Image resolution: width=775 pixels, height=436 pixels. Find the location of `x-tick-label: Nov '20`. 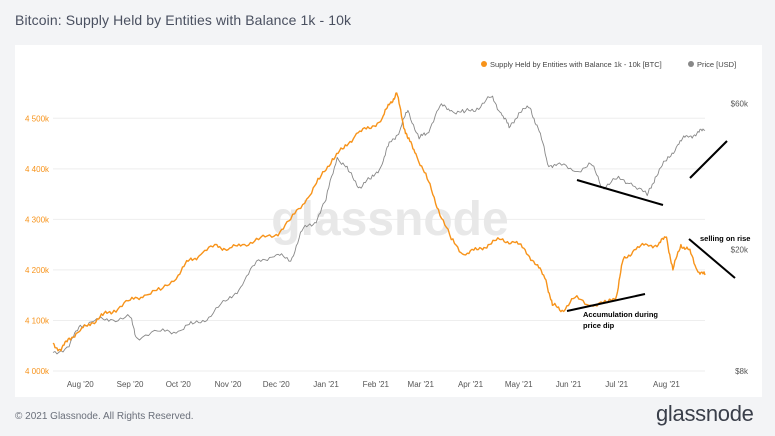

x-tick-label: Nov '20 is located at coordinates (228, 384).